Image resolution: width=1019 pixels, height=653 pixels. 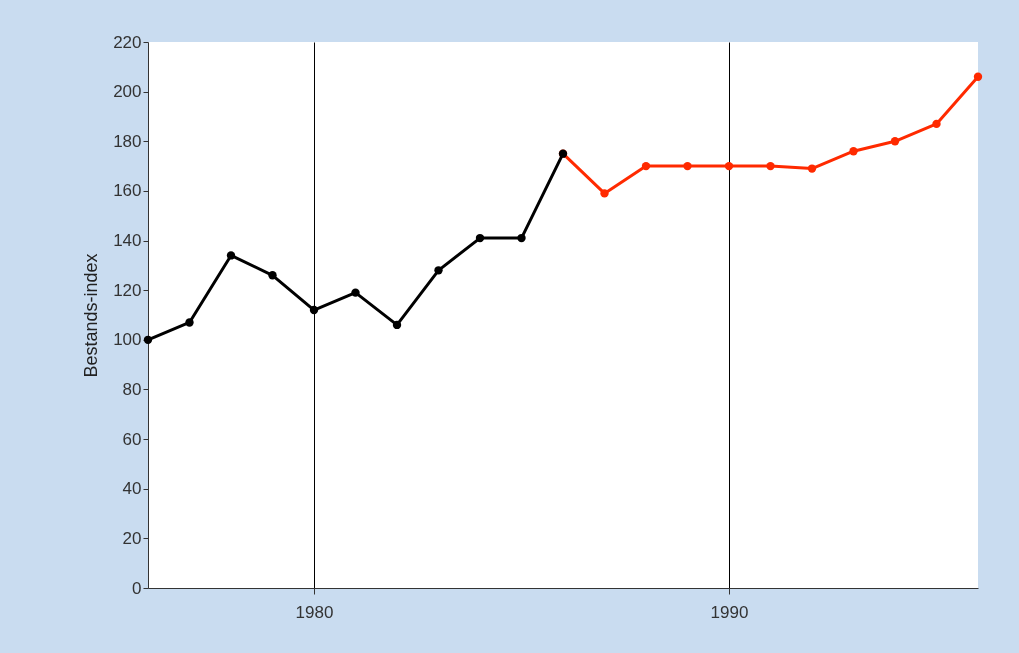 I want to click on y-tick-label: 140, so click(x=127, y=241).